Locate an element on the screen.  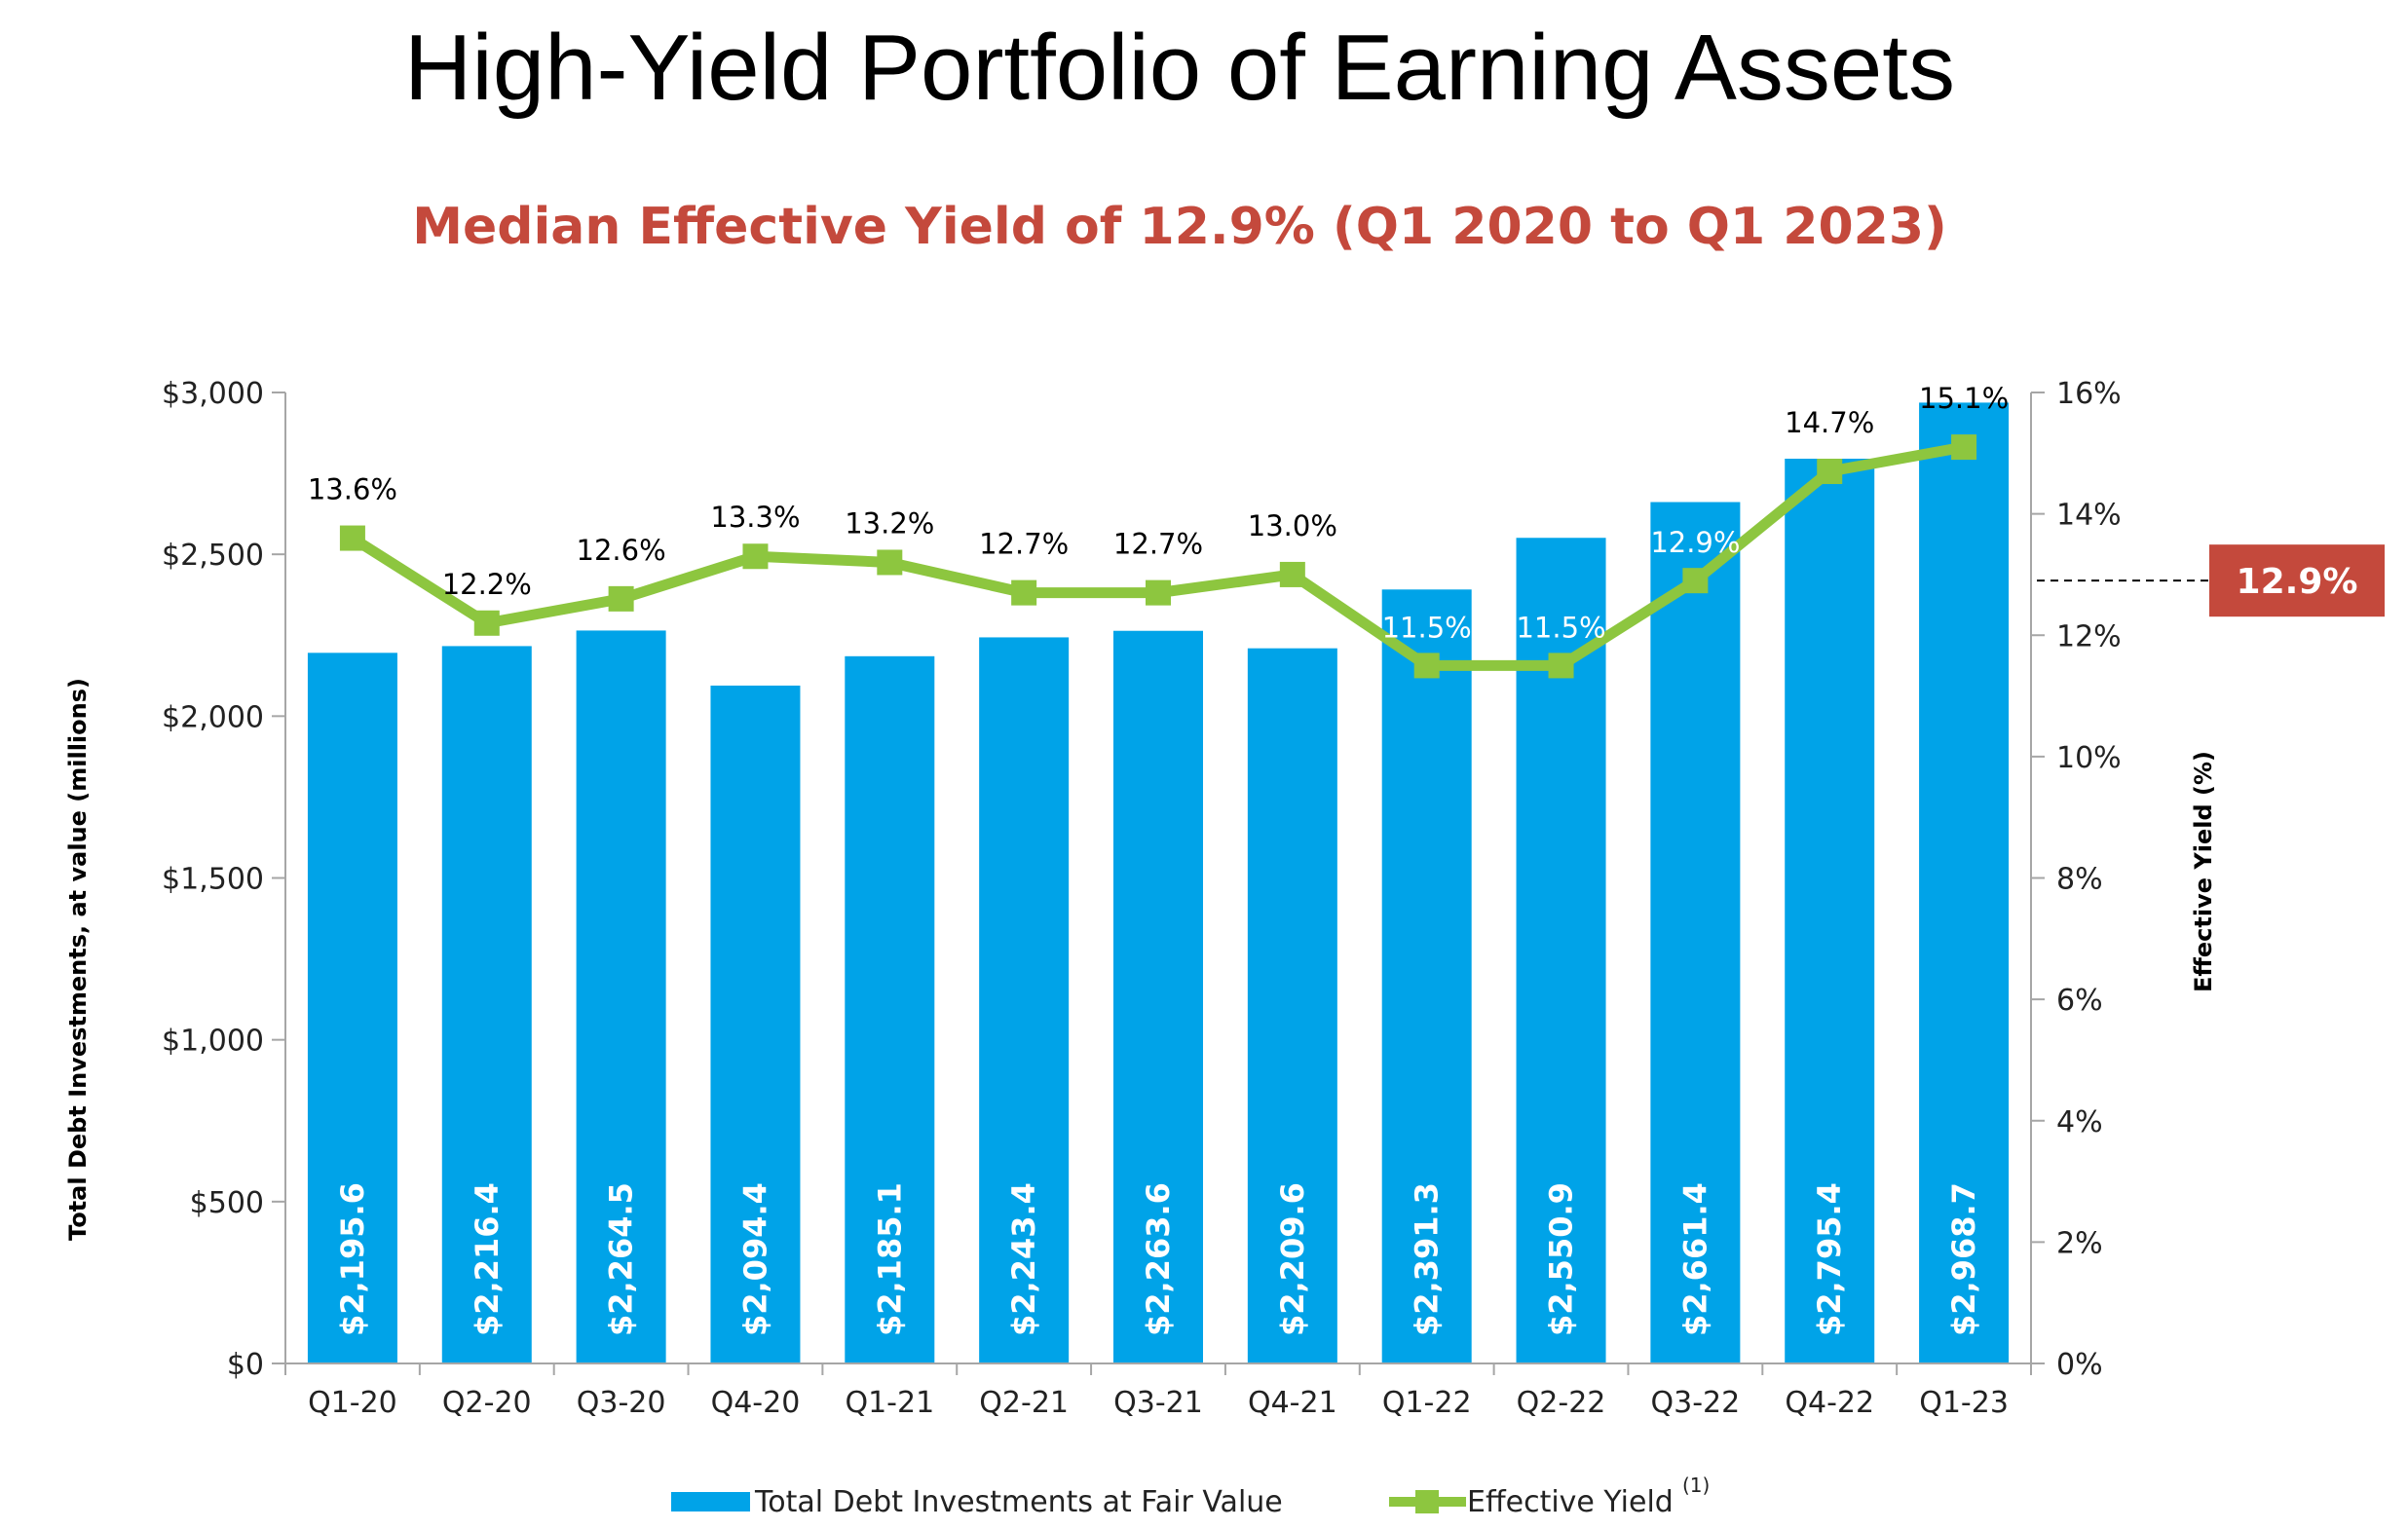
x-tick-label: Q2-20 is located at coordinates (487, 1403).